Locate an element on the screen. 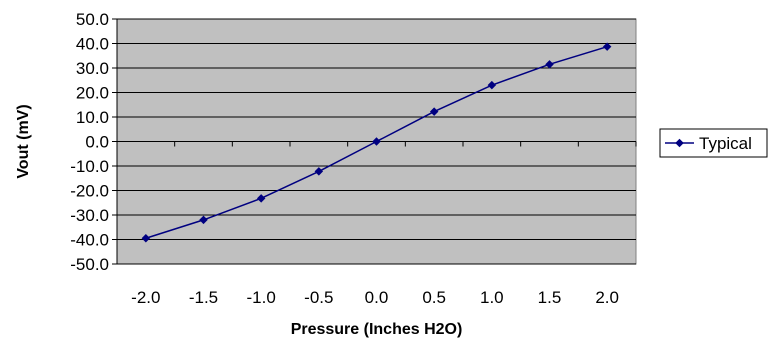  y-tick-label: -40.0 is located at coordinates (89, 240).